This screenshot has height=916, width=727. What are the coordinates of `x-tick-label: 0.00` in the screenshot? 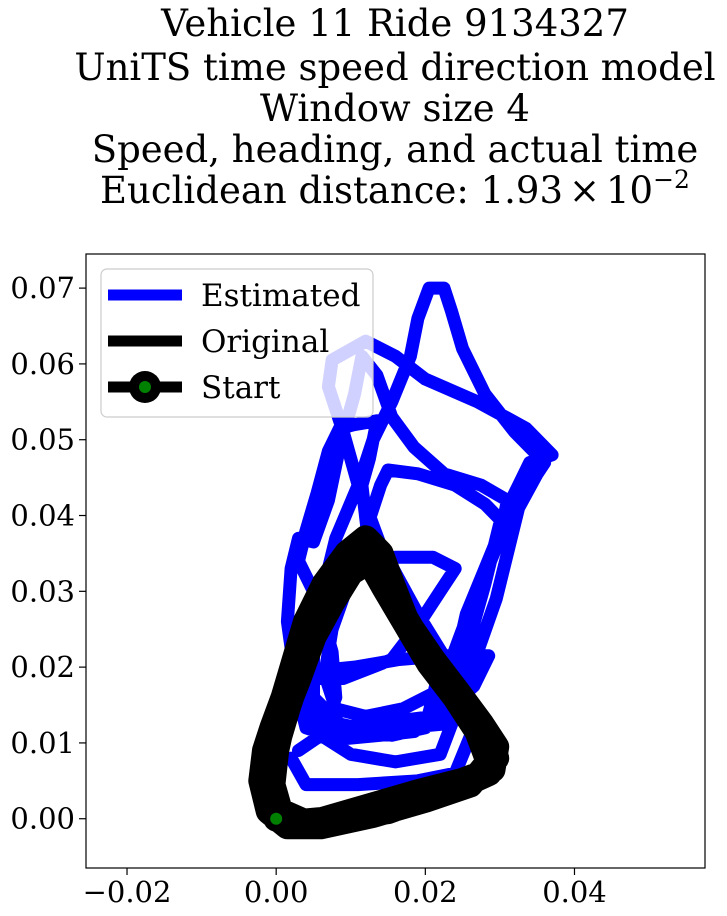 It's located at (276, 892).